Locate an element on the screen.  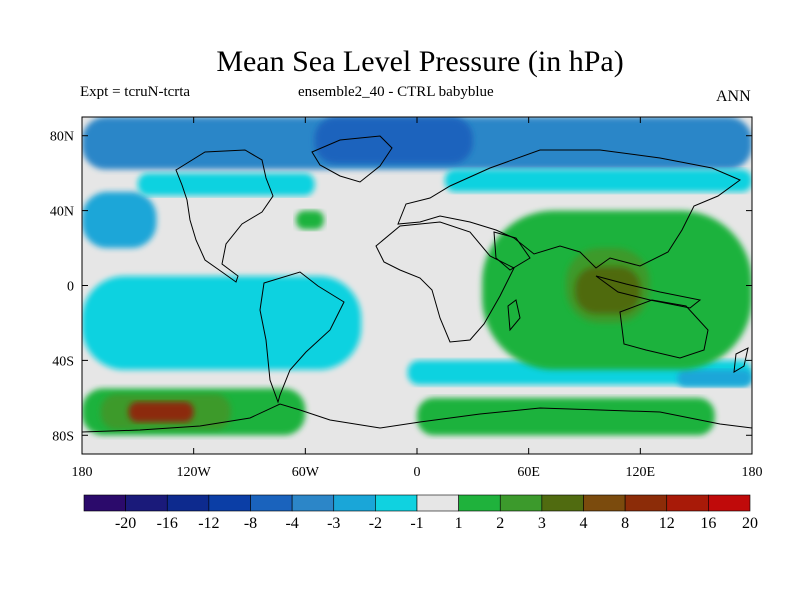
coastline-north-america is located at coordinates (224, 216).